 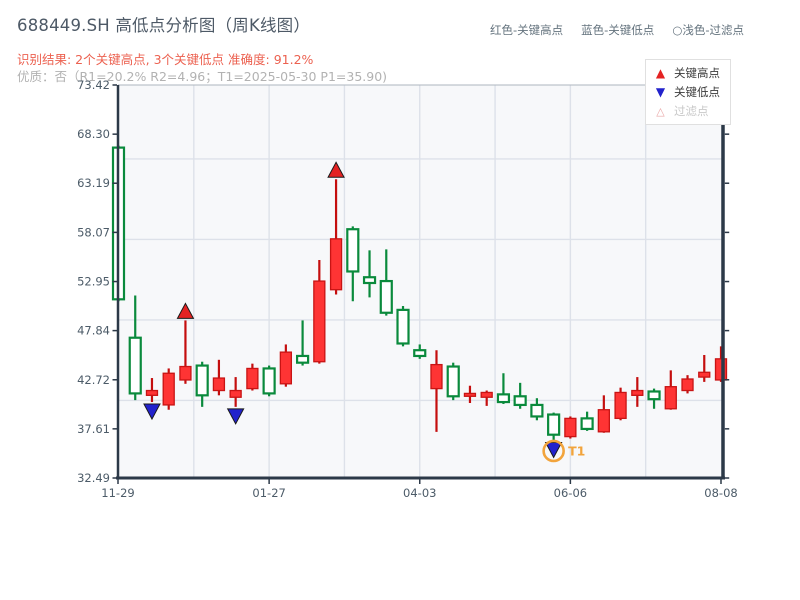 What do you see at coordinates (660, 111) in the screenshot?
I see `filtered-triangle-icon: △` at bounding box center [660, 111].